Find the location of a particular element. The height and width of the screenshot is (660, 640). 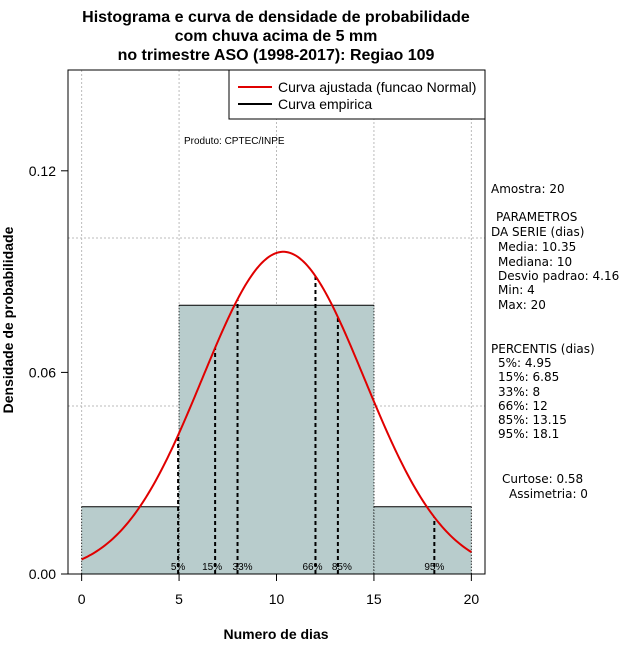

x-axis: 0 5 10 15 20 is located at coordinates (279, 590).